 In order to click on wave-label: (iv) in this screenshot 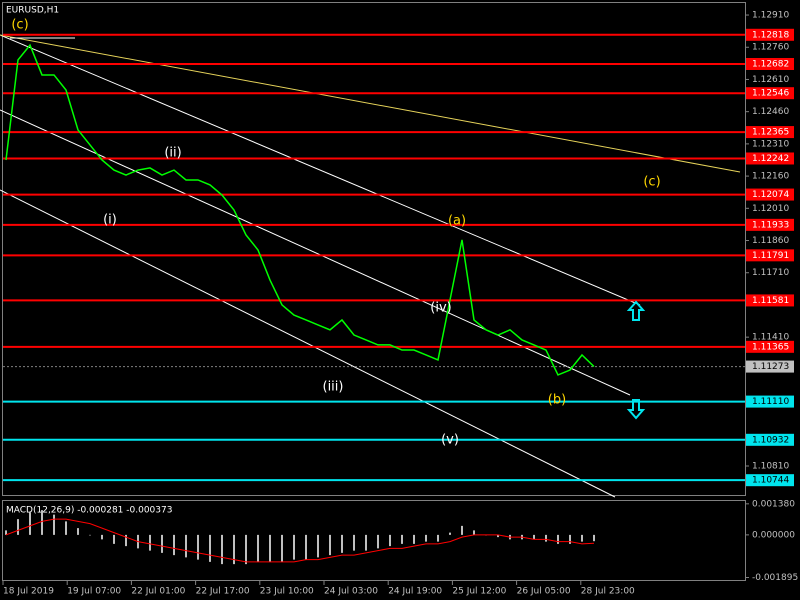, I will do `click(440, 308)`.